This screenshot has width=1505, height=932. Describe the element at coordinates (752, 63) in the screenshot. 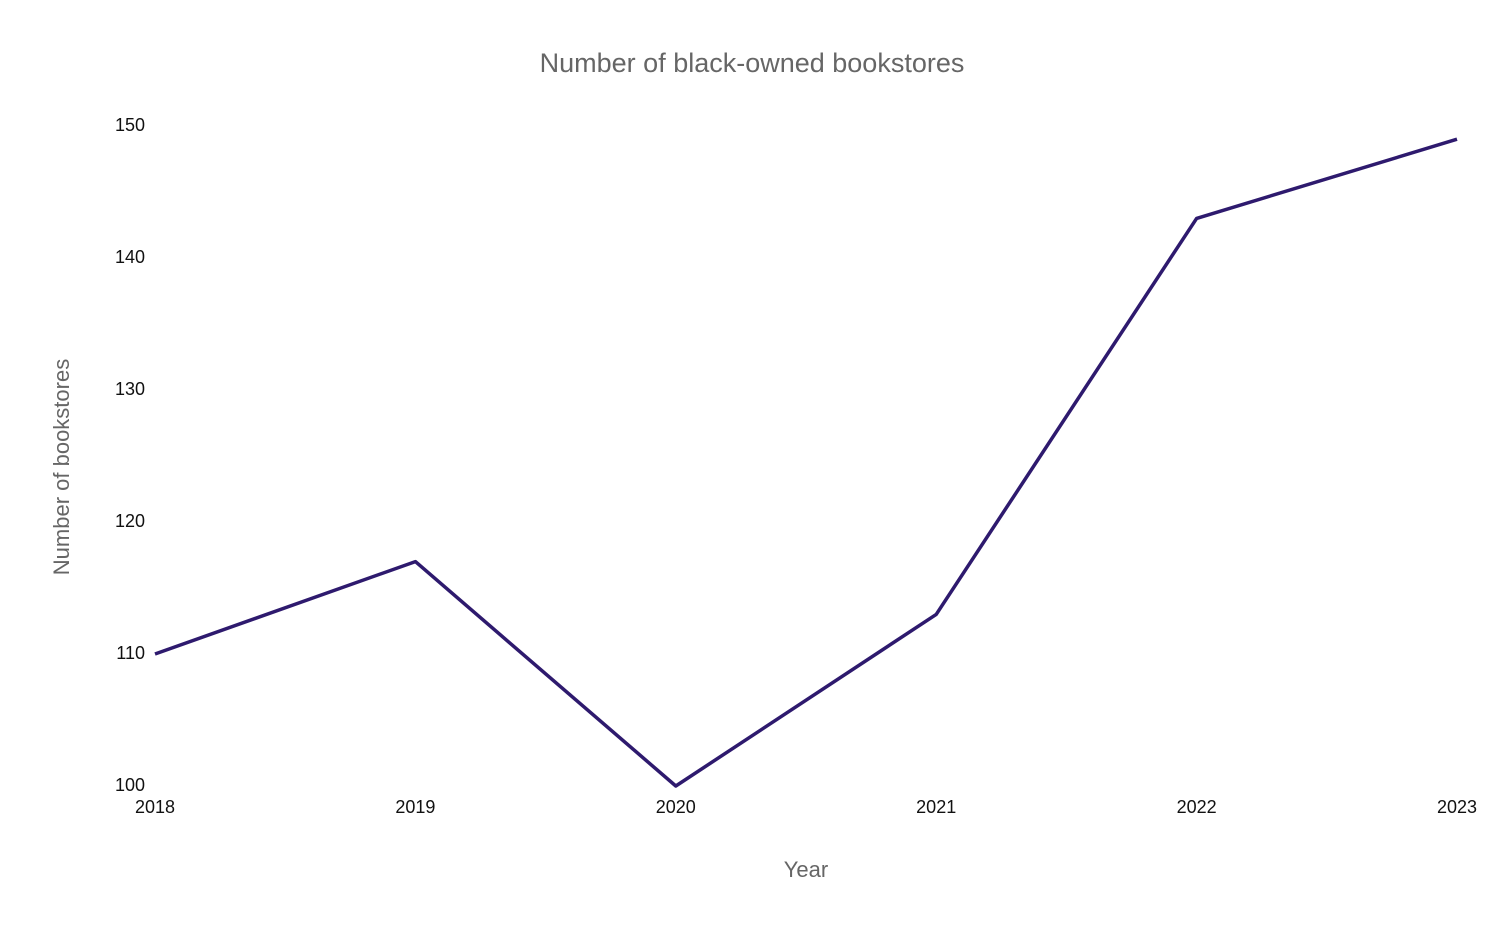

I see `chart-title: Number of black-owned bookstores` at that location.